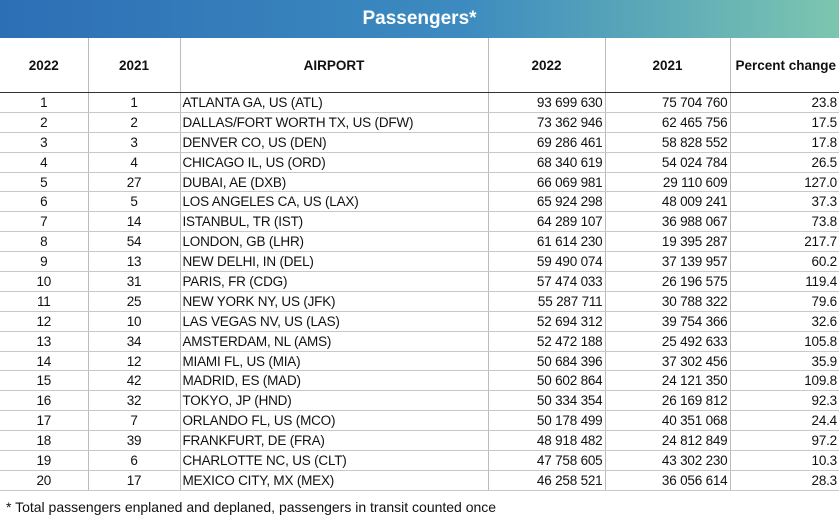  Describe the element at coordinates (784, 321) in the screenshot. I see `table-cell: 32.6` at that location.